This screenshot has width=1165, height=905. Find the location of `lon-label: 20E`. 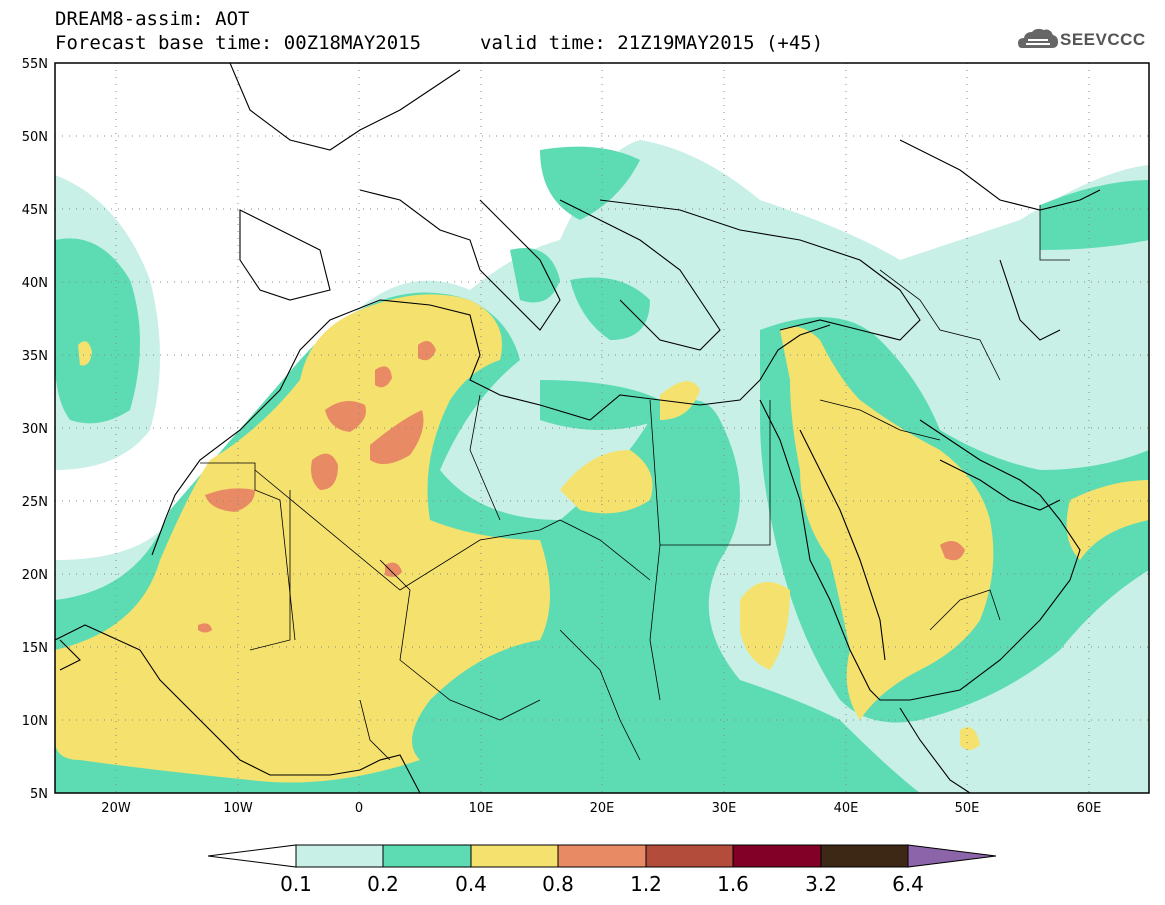

lon-label: 20E is located at coordinates (602, 808).